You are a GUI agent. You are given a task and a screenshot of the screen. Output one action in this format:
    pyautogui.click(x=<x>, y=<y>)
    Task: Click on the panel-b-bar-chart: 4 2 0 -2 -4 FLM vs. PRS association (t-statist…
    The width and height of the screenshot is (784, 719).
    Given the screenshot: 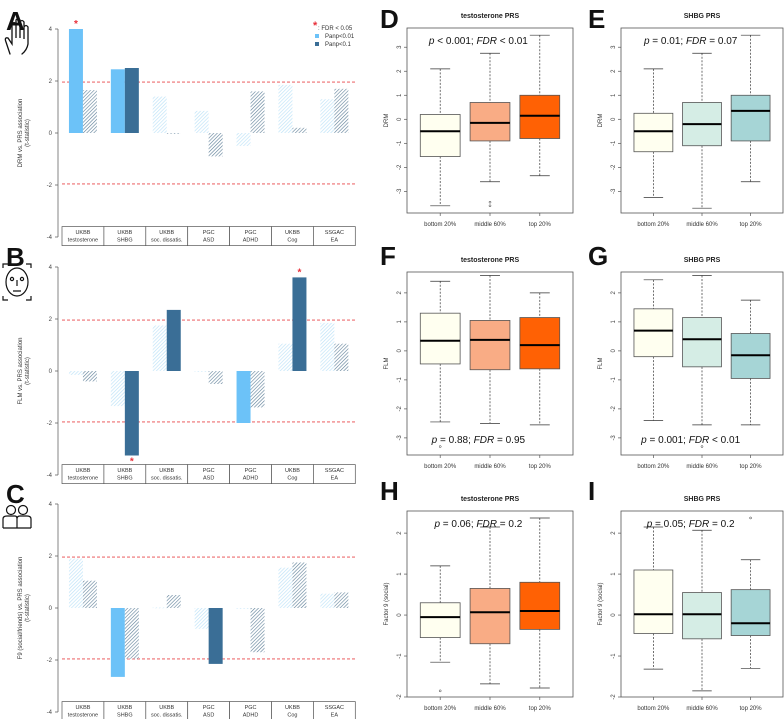 What is the action you would take?
    pyautogui.click(x=187, y=374)
    